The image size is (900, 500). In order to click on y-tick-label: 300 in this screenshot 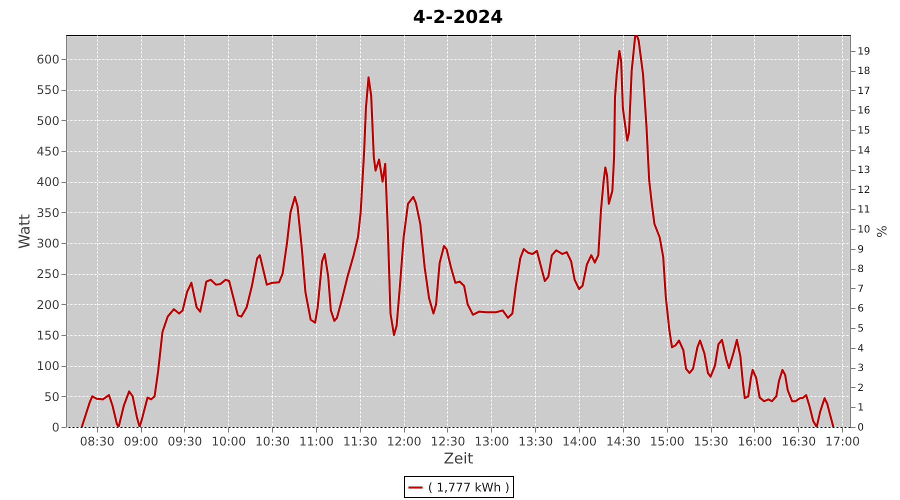, I will do `click(48, 243)`.